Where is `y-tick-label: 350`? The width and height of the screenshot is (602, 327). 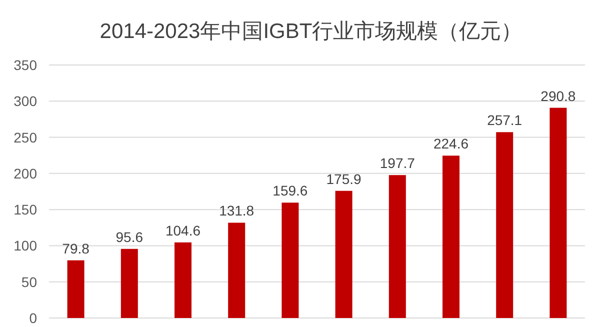 y-tick-label: 350 is located at coordinates (26, 65).